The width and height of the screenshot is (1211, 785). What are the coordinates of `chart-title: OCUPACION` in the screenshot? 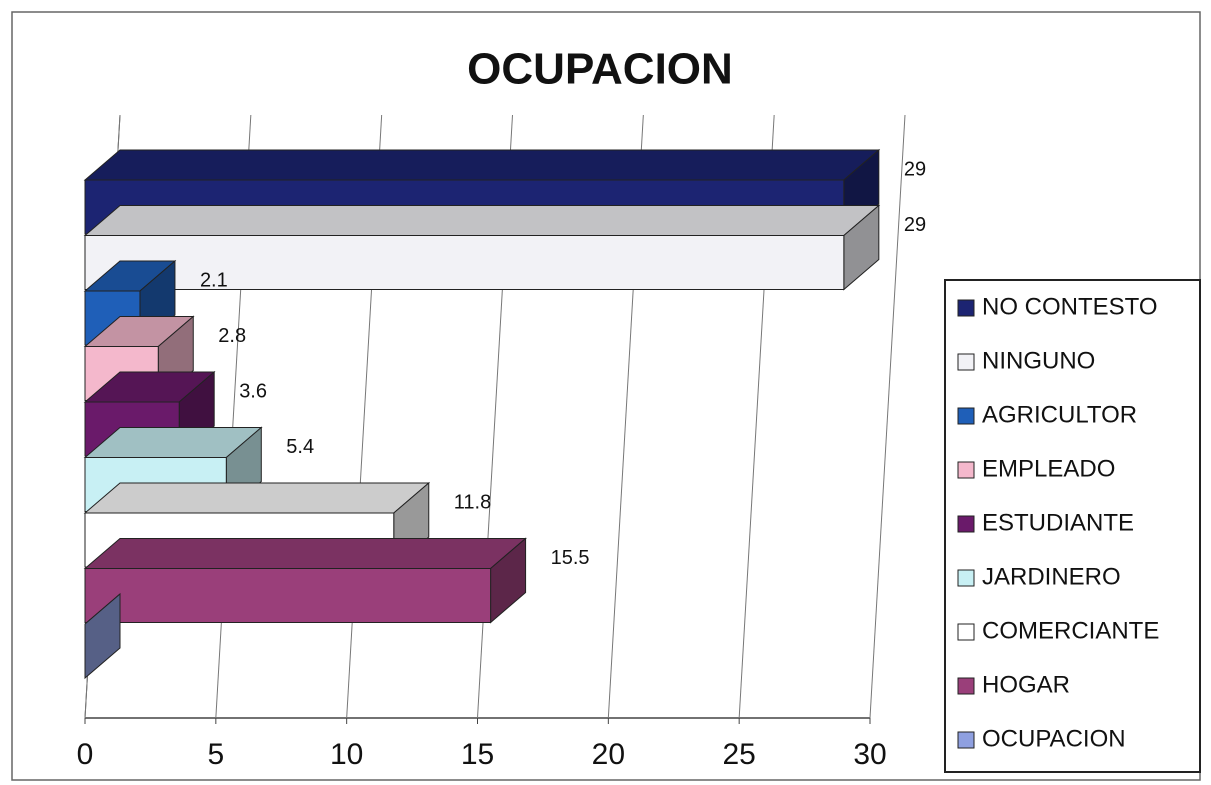 It's located at (600, 69).